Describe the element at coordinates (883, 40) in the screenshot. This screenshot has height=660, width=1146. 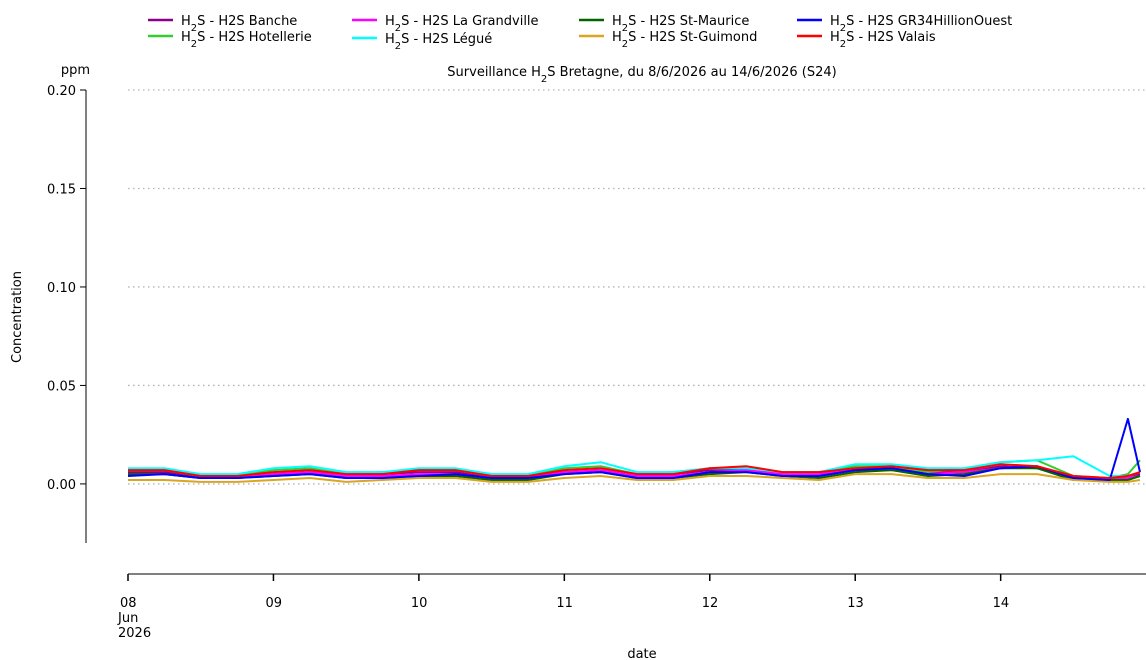
I see `legend-entry: H2S - H2S Valais` at that location.